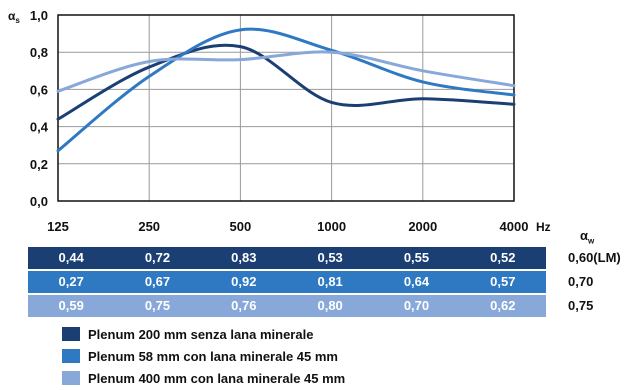 The image size is (630, 390). I want to click on table-cell: 0,27, so click(71, 281).